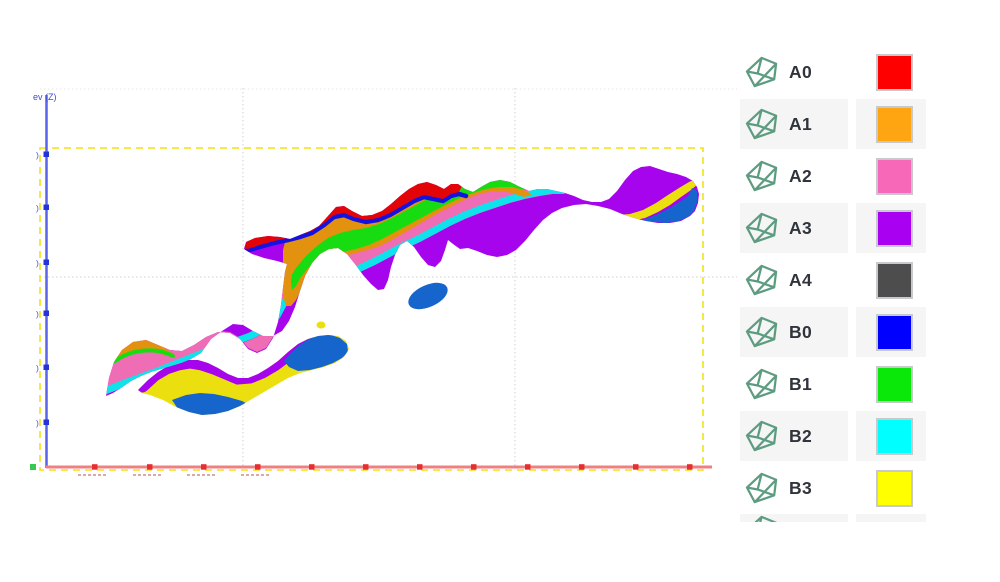  Describe the element at coordinates (800, 331) in the screenshot. I see `legend-label: B0` at that location.